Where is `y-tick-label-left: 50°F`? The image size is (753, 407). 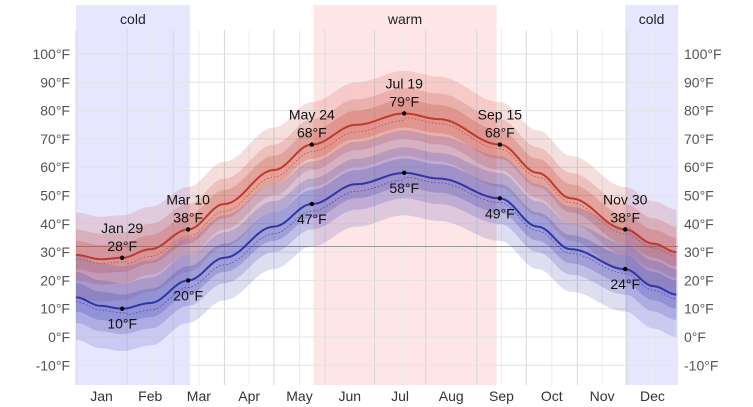 y-tick-label-left: 50°F is located at coordinates (55, 196).